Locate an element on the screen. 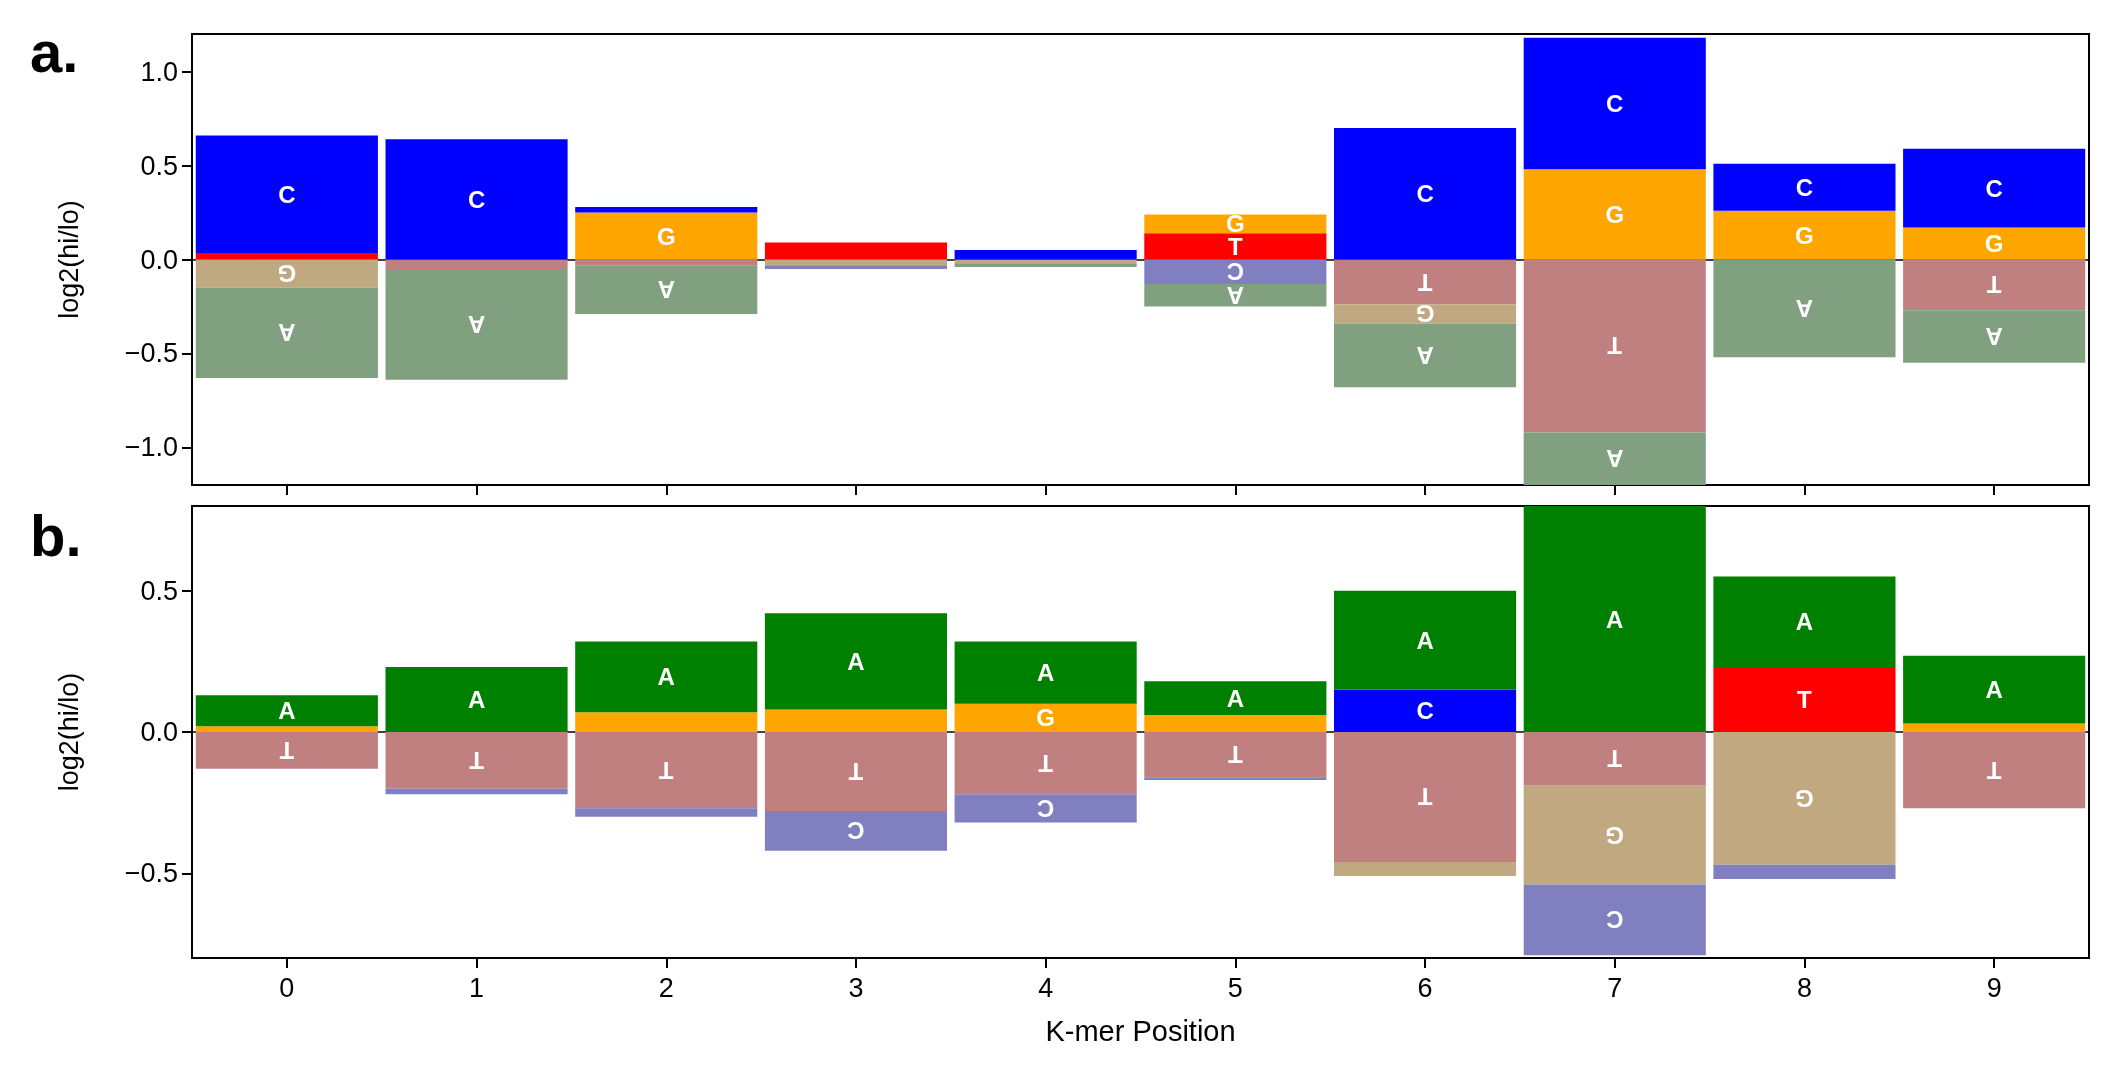  x-tick-label: 0 is located at coordinates (287, 987).